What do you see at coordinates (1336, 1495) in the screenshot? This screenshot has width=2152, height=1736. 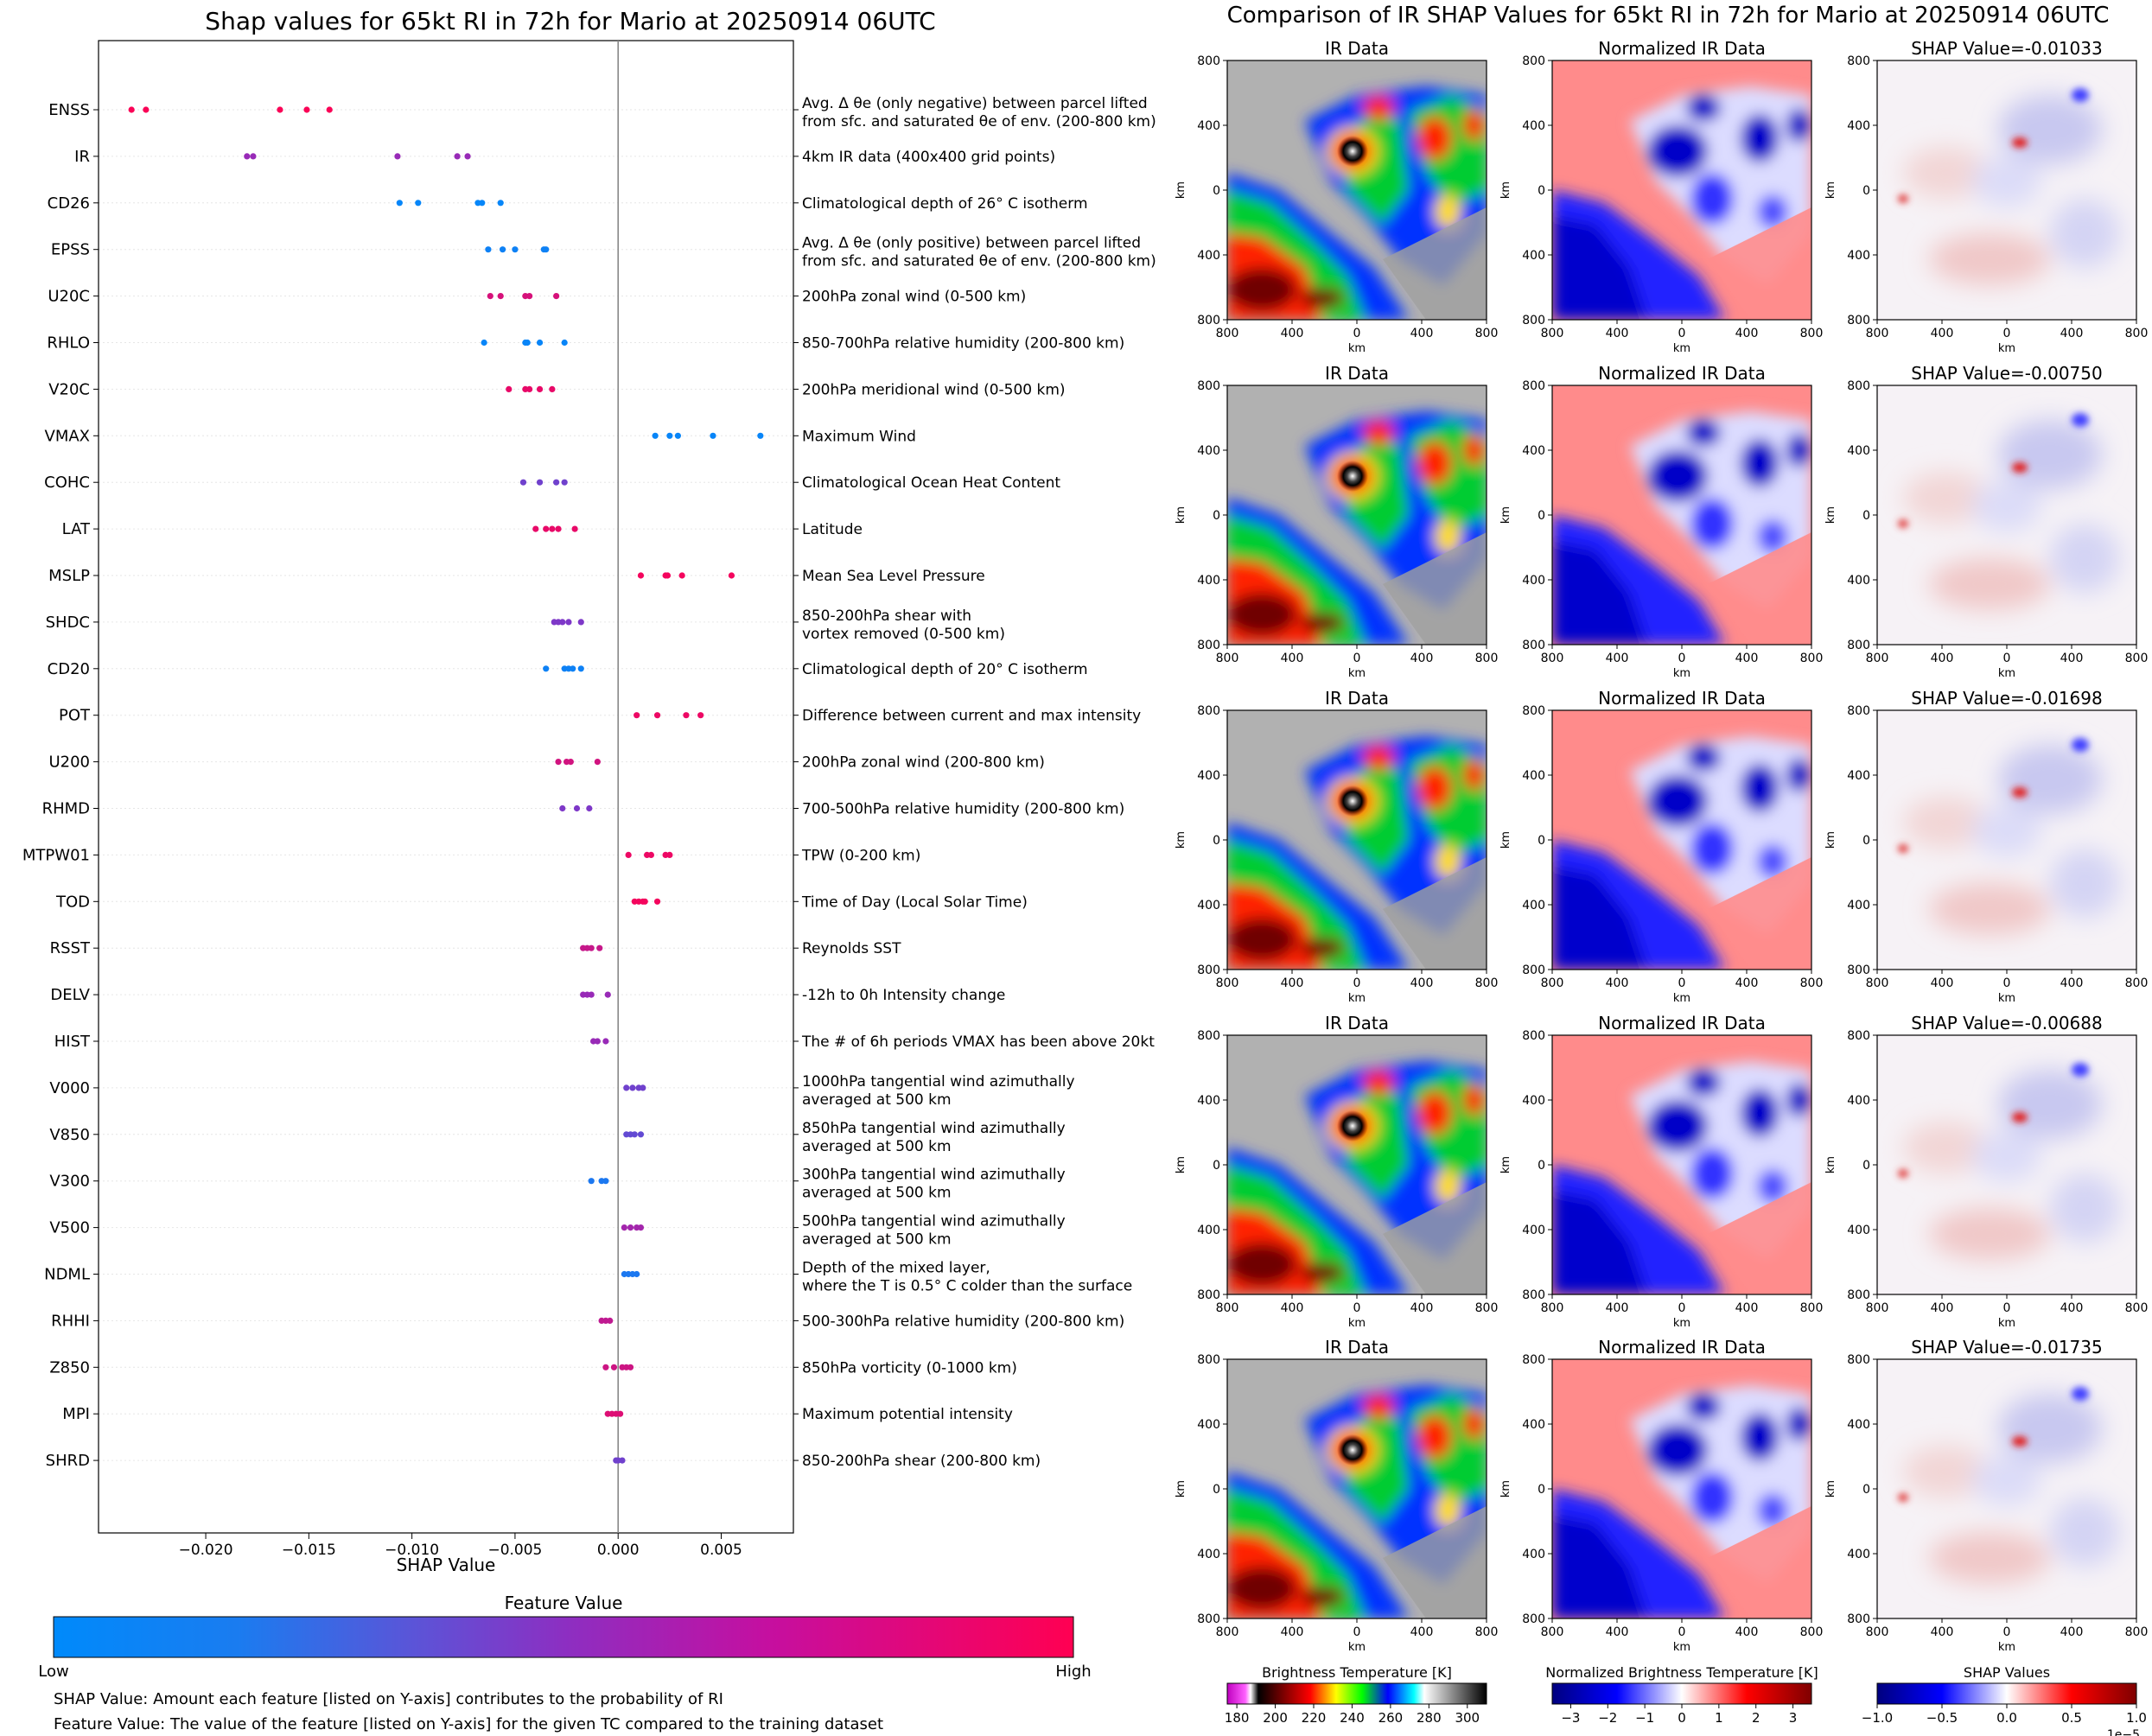 I see `heatmap-panel-r5-c1: IR Data 800 400 0 400 800 km 800 400 0 400 800 km` at bounding box center [1336, 1495].